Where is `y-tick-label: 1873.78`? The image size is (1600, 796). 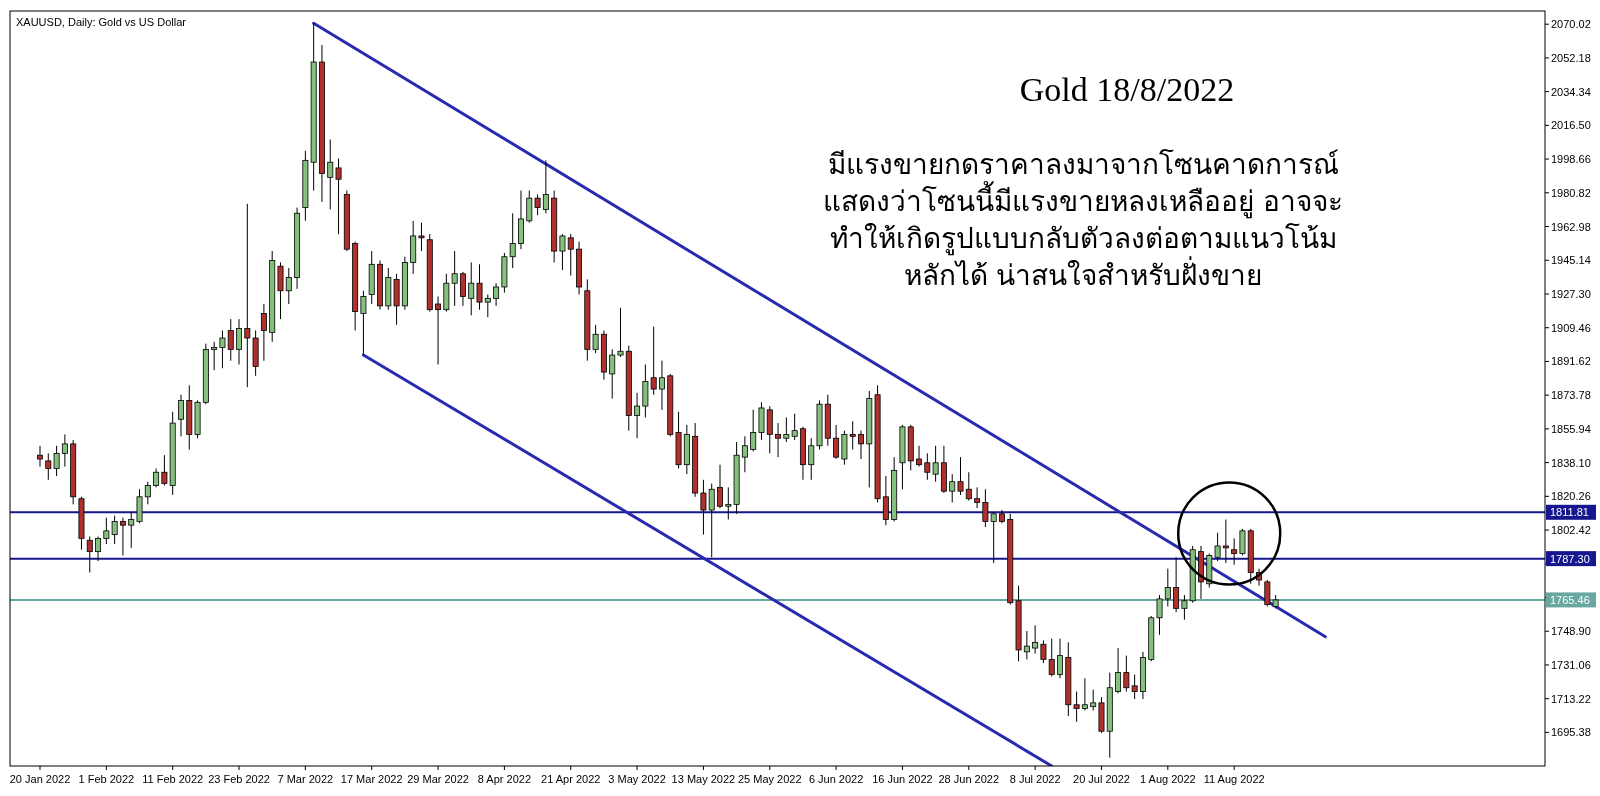 y-tick-label: 1873.78 is located at coordinates (1571, 395).